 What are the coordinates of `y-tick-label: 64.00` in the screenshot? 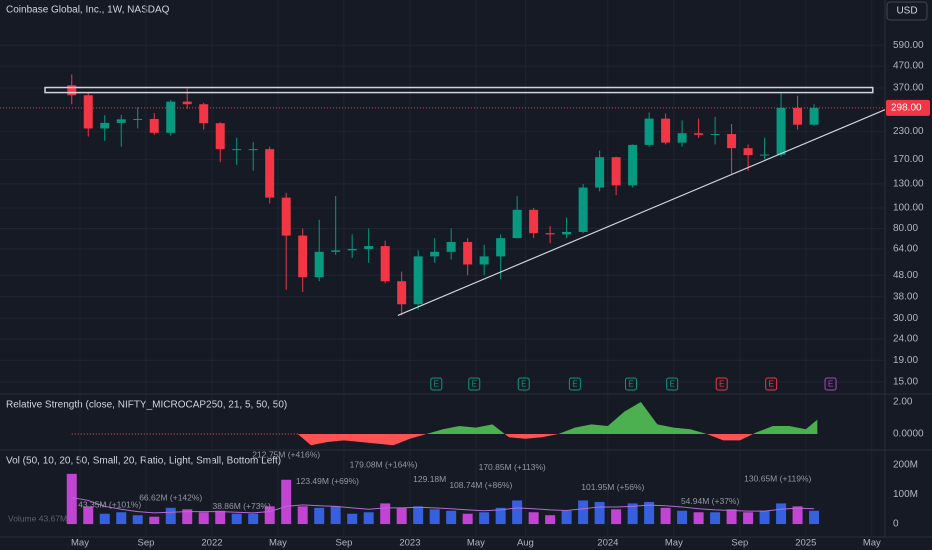 It's located at (905, 249).